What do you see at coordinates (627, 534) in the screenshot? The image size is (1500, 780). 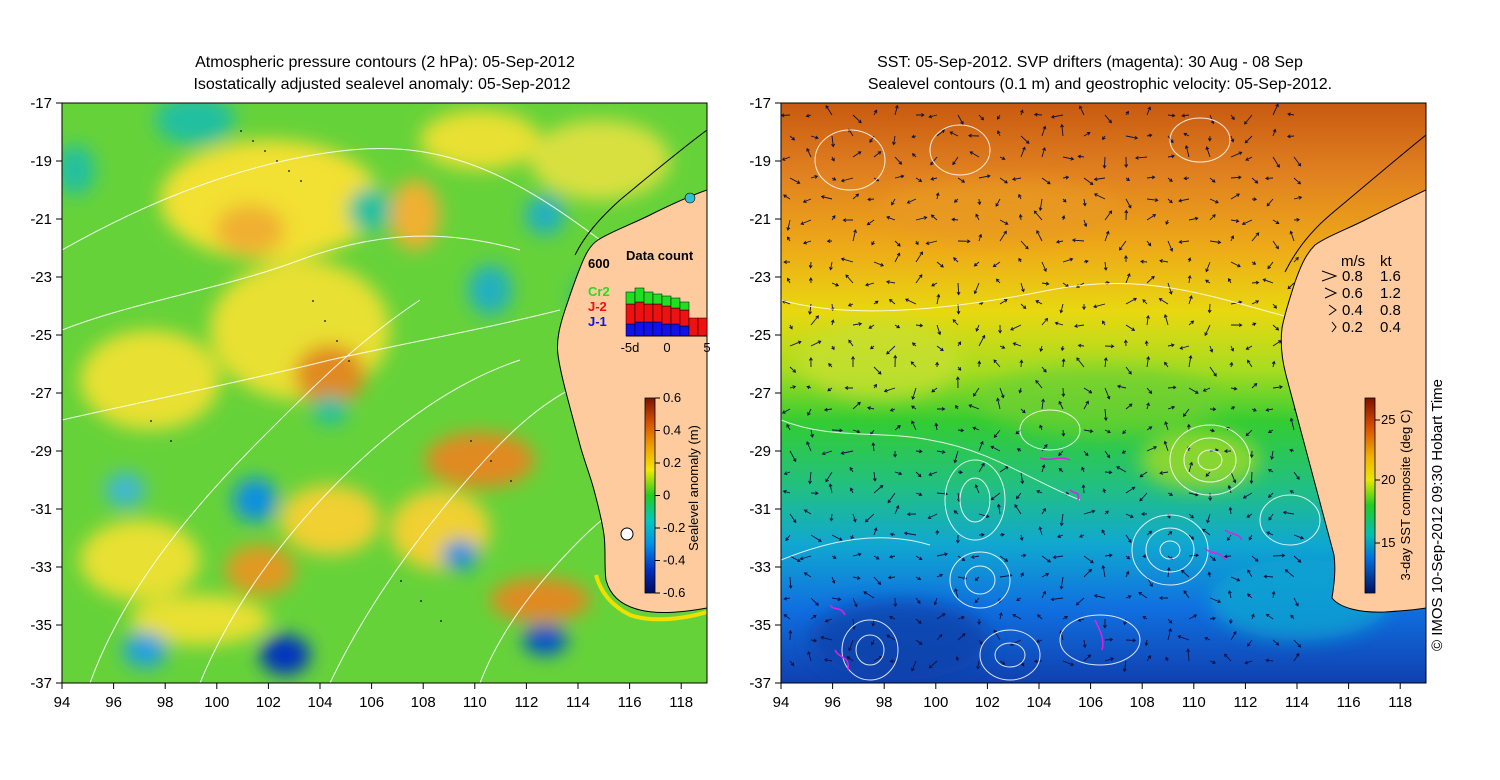 I see `tide-gauge-marker` at bounding box center [627, 534].